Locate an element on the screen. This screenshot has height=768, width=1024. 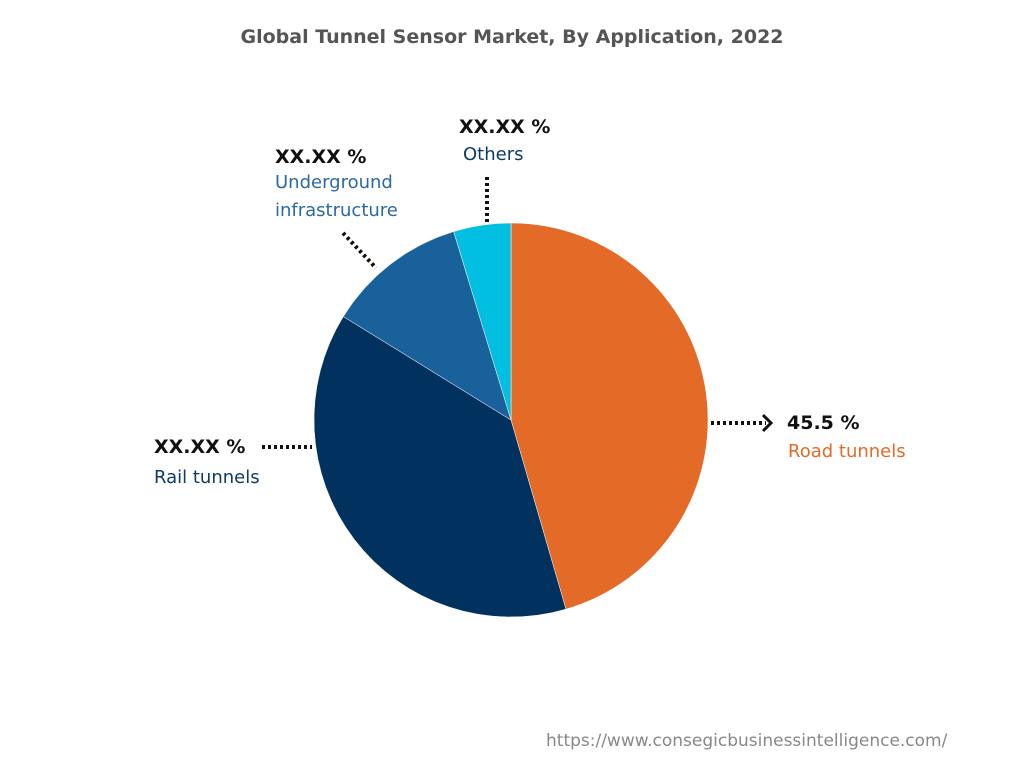
pie-slice-underground-infrastructure is located at coordinates (427, 326).